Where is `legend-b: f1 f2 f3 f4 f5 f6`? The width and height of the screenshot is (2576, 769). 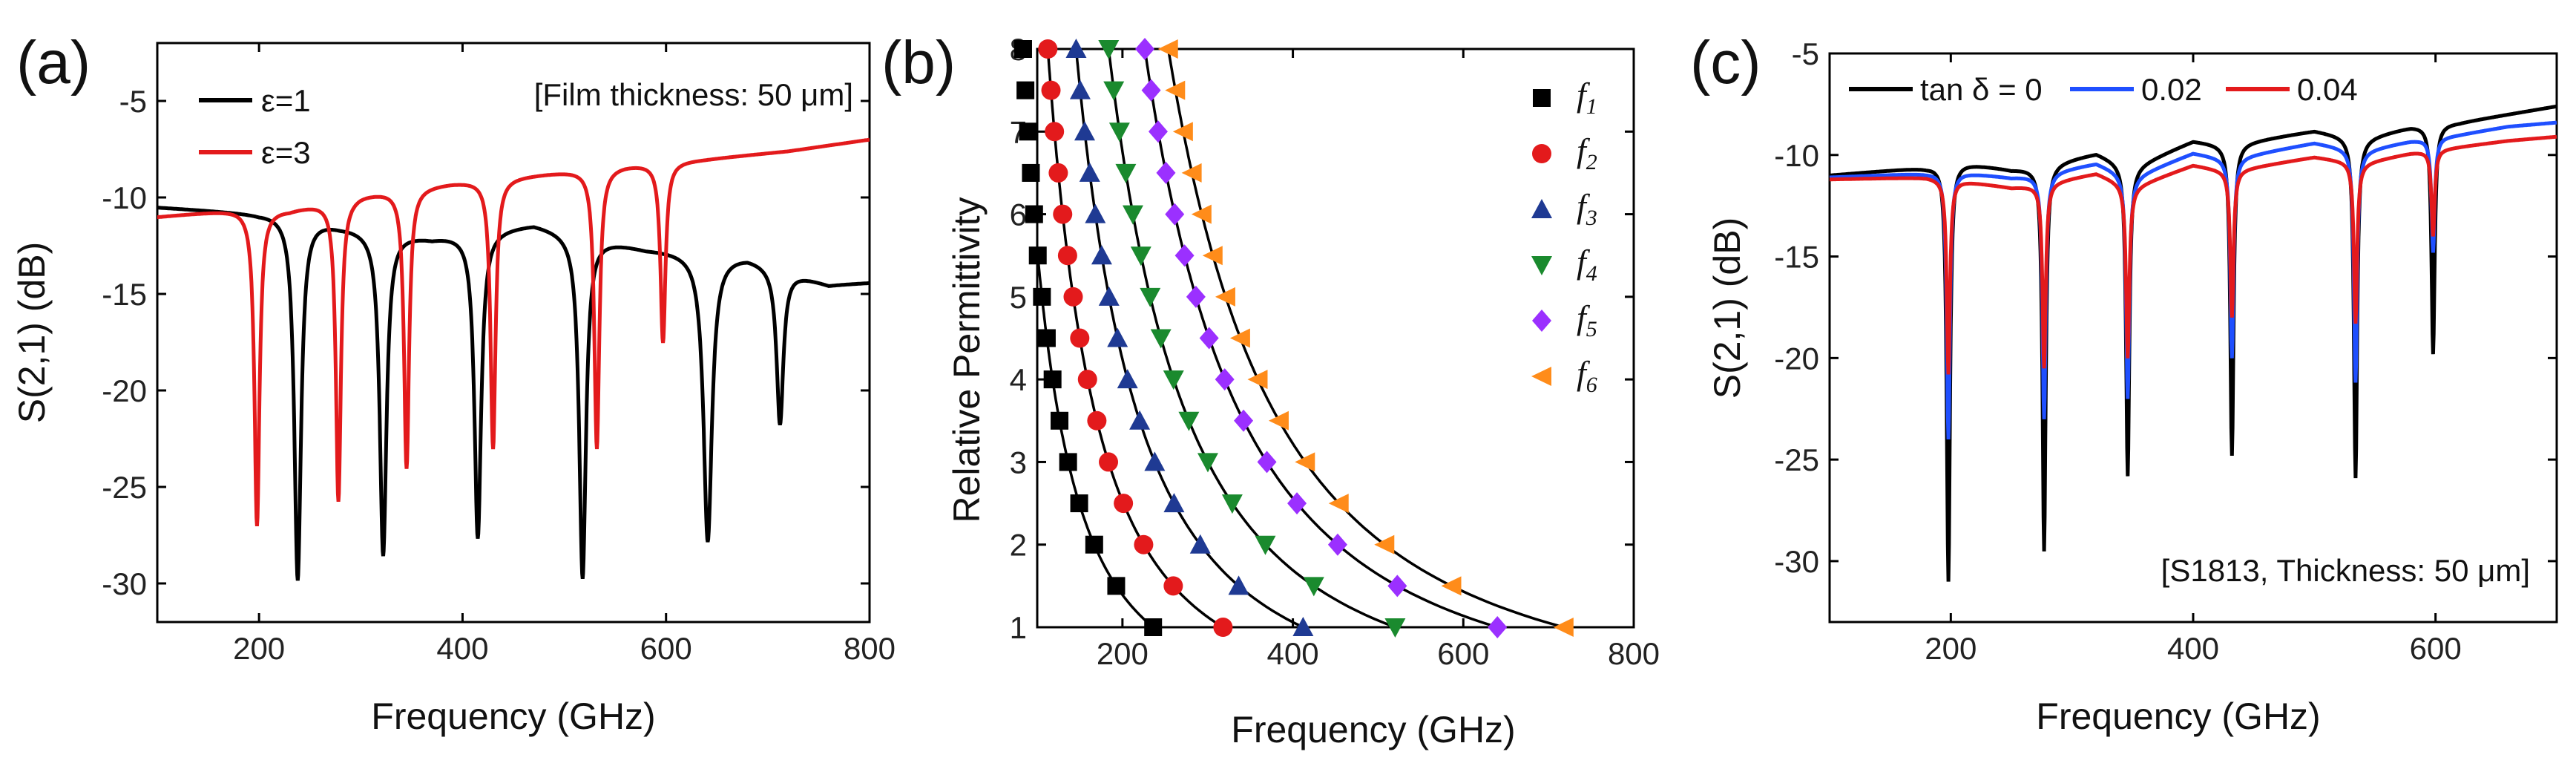
legend-b: f1 f2 f3 f4 f5 f6 is located at coordinates (1587, 236).